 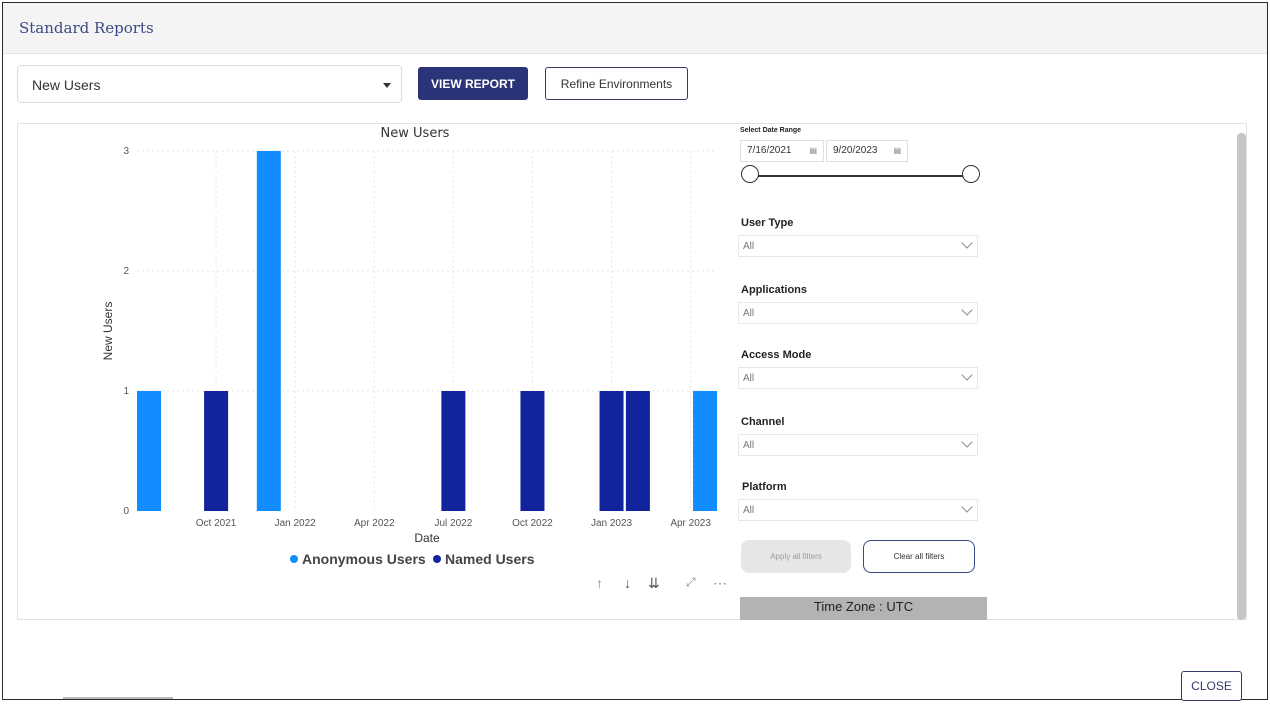 What do you see at coordinates (858, 378) in the screenshot?
I see `access-mode-dropdown: All` at bounding box center [858, 378].